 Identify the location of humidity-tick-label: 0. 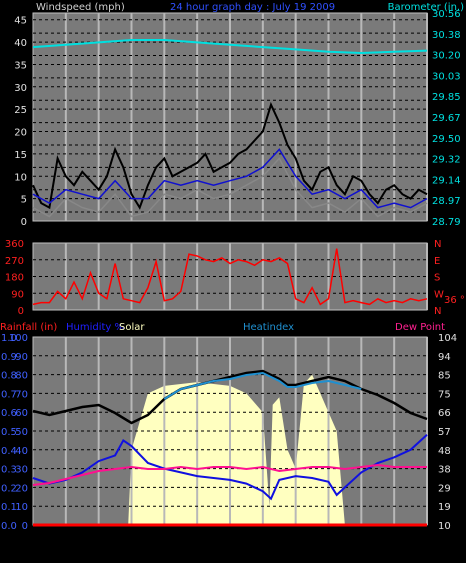
(25, 526).